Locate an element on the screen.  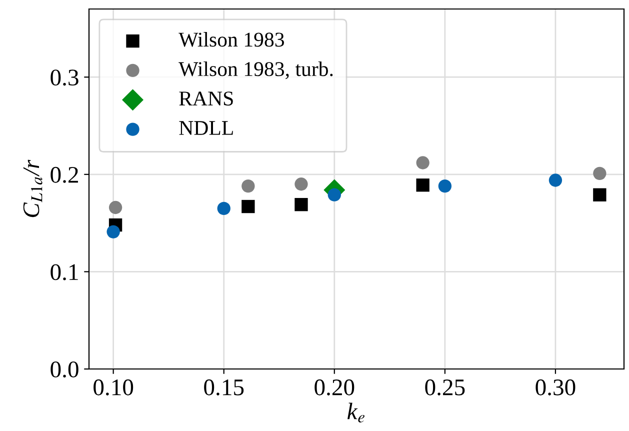
y-tick-label: 0.0 is located at coordinates (64, 369).